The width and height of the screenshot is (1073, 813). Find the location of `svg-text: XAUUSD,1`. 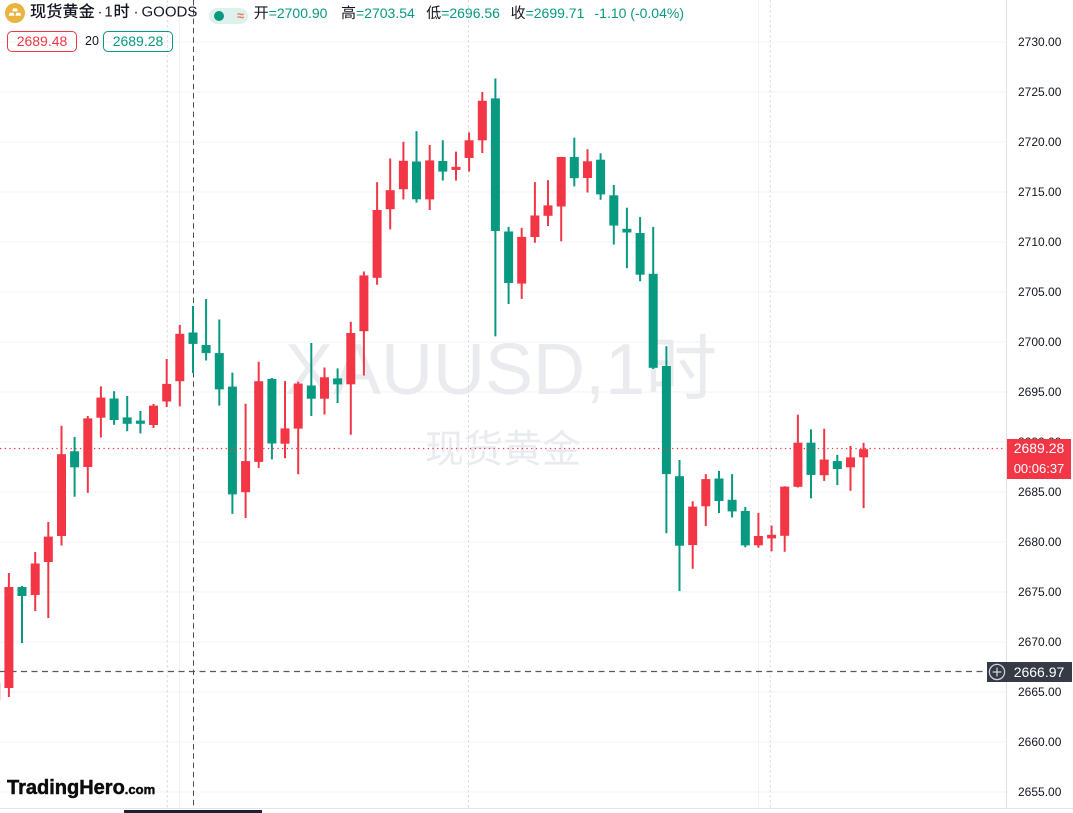

svg-text: XAUUSD,1 is located at coordinates (465, 370).